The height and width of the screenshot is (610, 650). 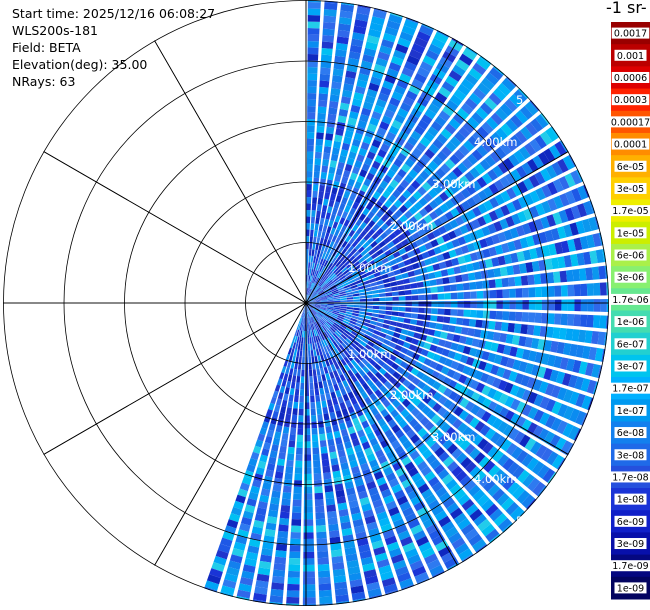 What do you see at coordinates (626, 8) in the screenshot?
I see `colorbar-unit-label: -1 sr-` at bounding box center [626, 8].